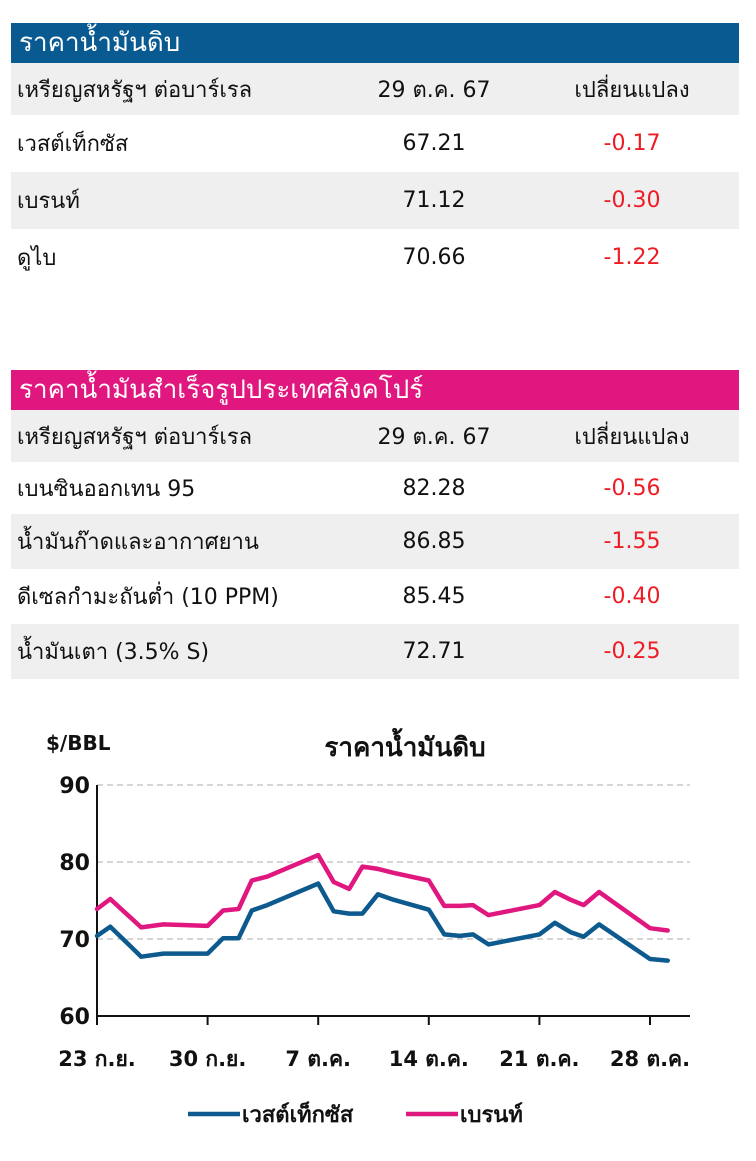 The width and height of the screenshot is (756, 1161). I want to click on y-tick-label: 80, so click(74, 863).